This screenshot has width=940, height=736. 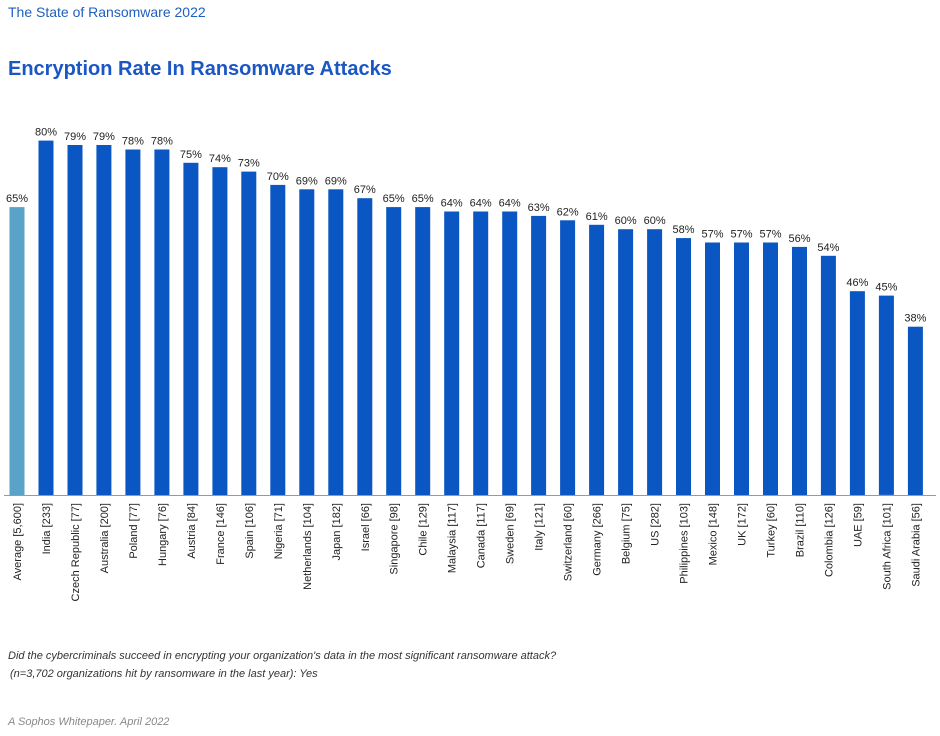 I want to click on category-label: Austria [84], so click(x=192, y=531).